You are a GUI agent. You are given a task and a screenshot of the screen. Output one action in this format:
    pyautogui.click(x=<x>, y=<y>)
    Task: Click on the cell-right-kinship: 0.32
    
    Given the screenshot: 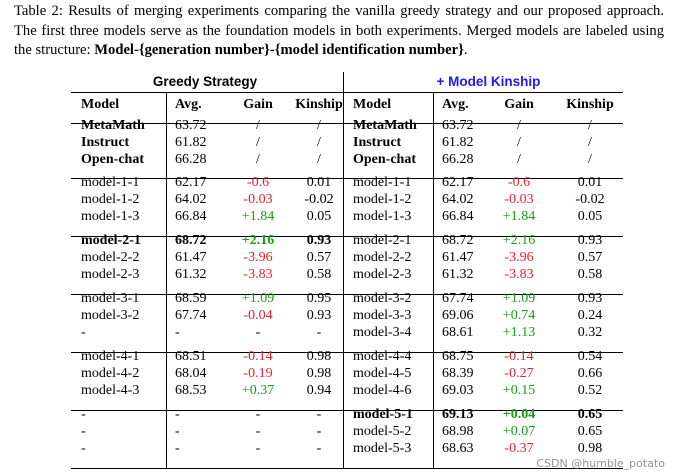 What is the action you would take?
    pyautogui.click(x=590, y=332)
    